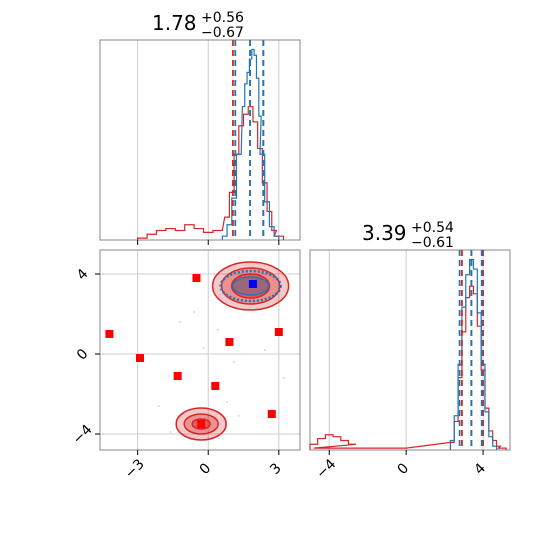 The height and width of the screenshot is (550, 550). I want to click on title-x-minus: −0.67, so click(222, 33).